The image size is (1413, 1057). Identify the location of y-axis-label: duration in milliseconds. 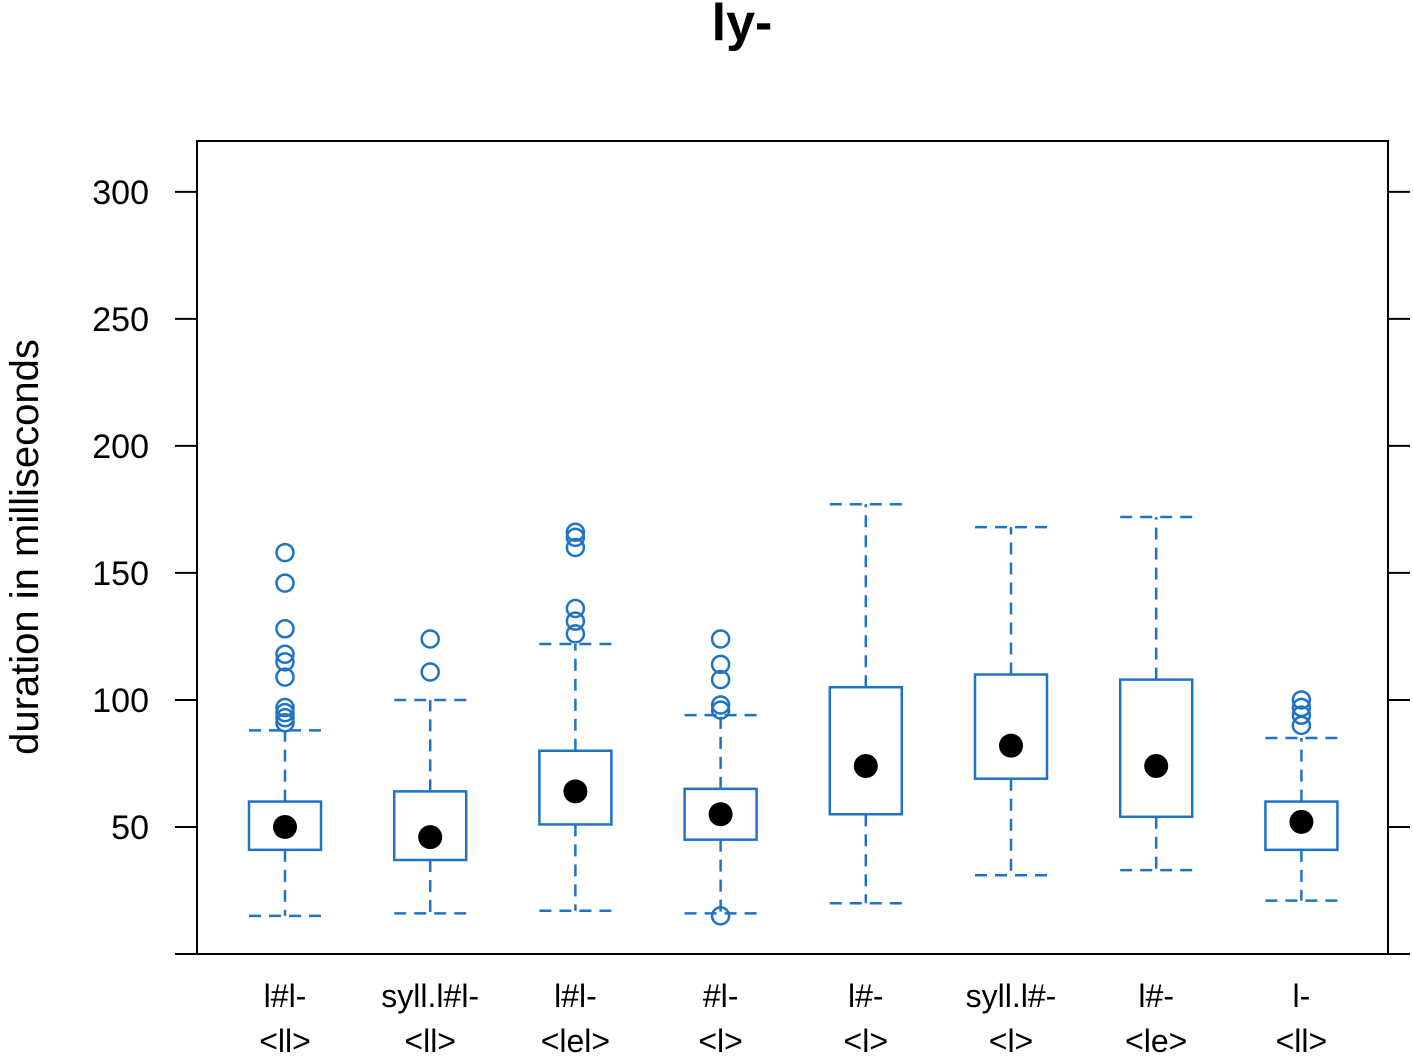
(25, 547).